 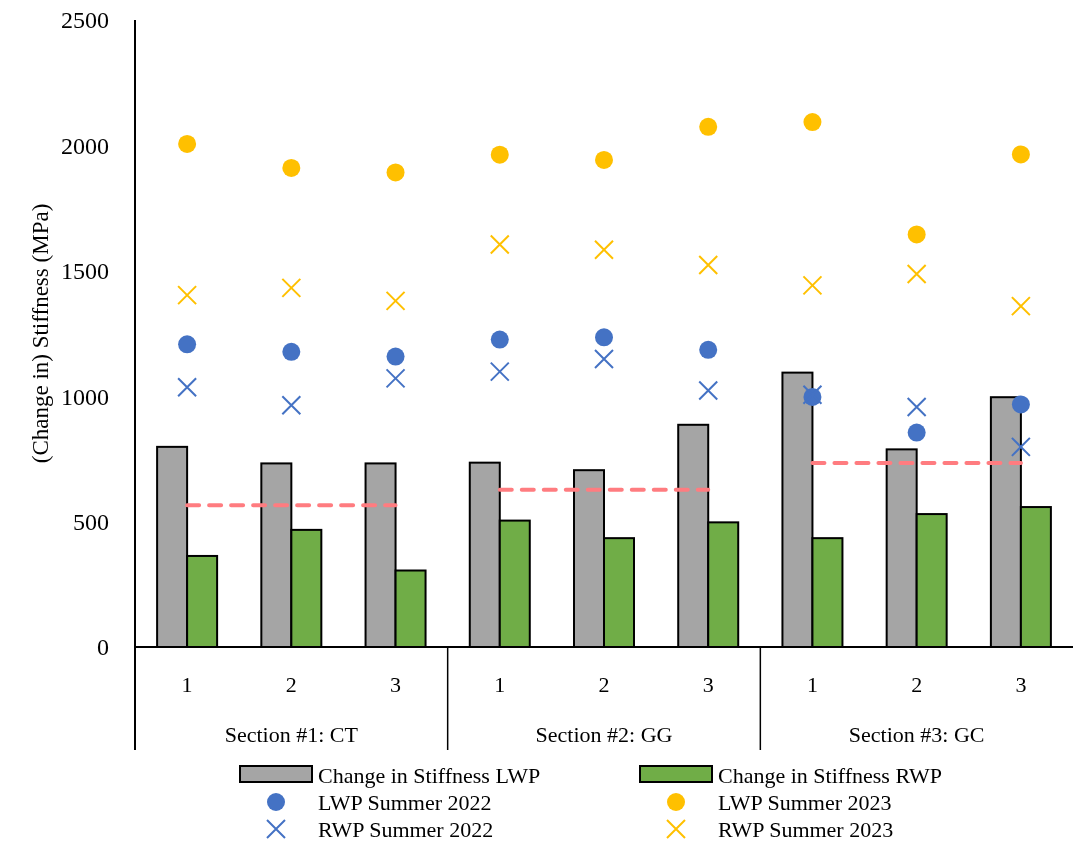 I want to click on legend-label: RWP Summer 2022, so click(x=406, y=829).